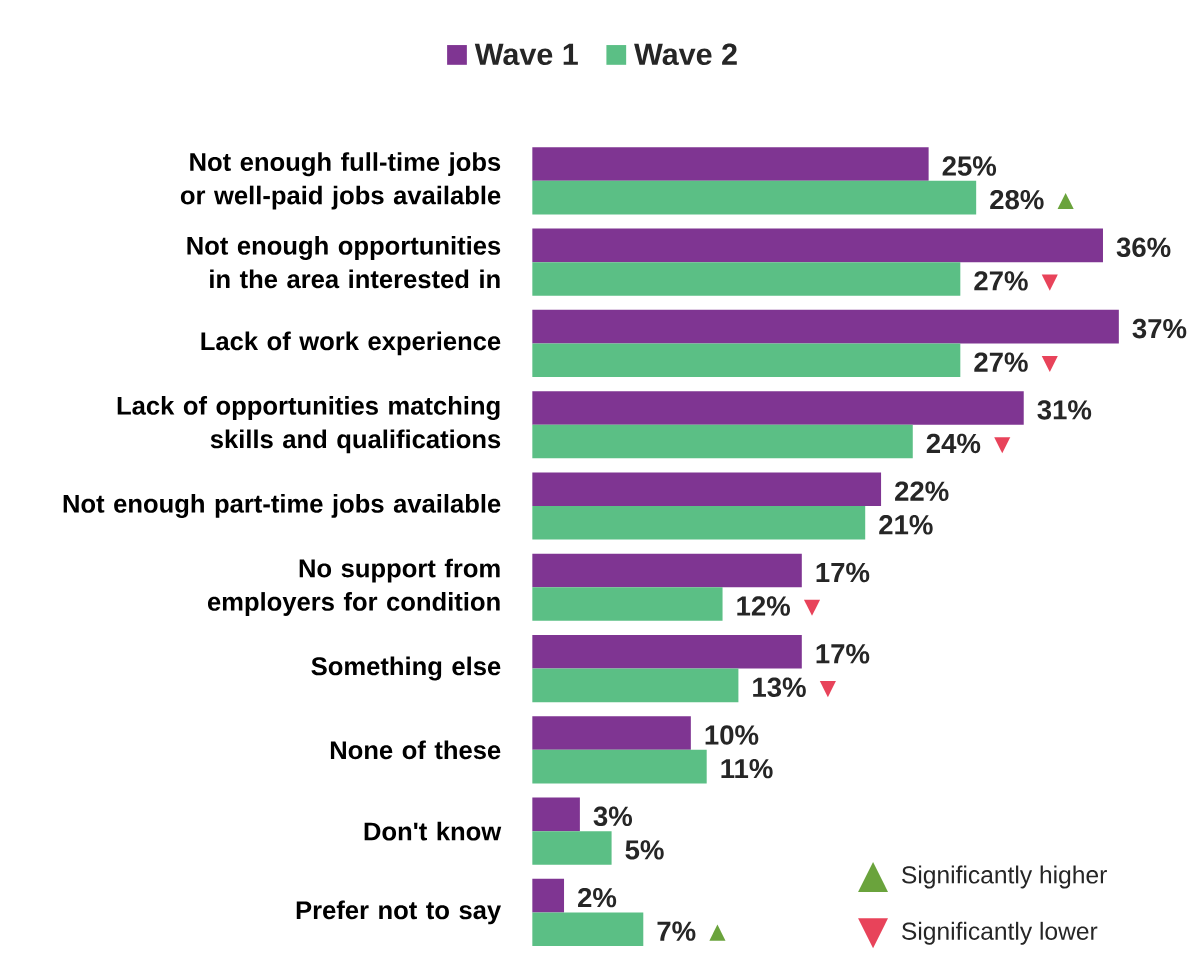 The image size is (1188, 957). Describe the element at coordinates (309, 425) in the screenshot. I see `y-tick-label: Lack of opportunities matching skills and qualifications` at that location.